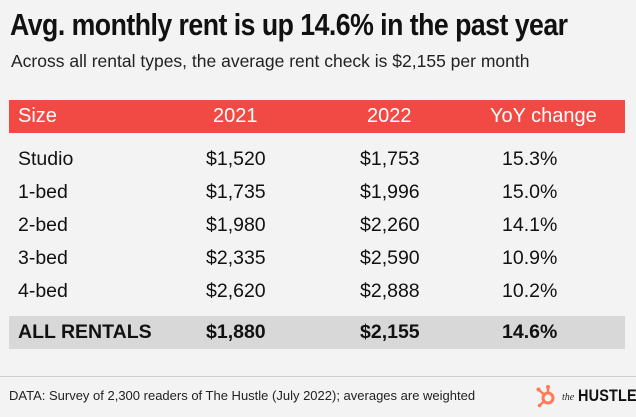 This screenshot has width=636, height=417. Describe the element at coordinates (43, 258) in the screenshot. I see `size-cell: 3-bed` at that location.